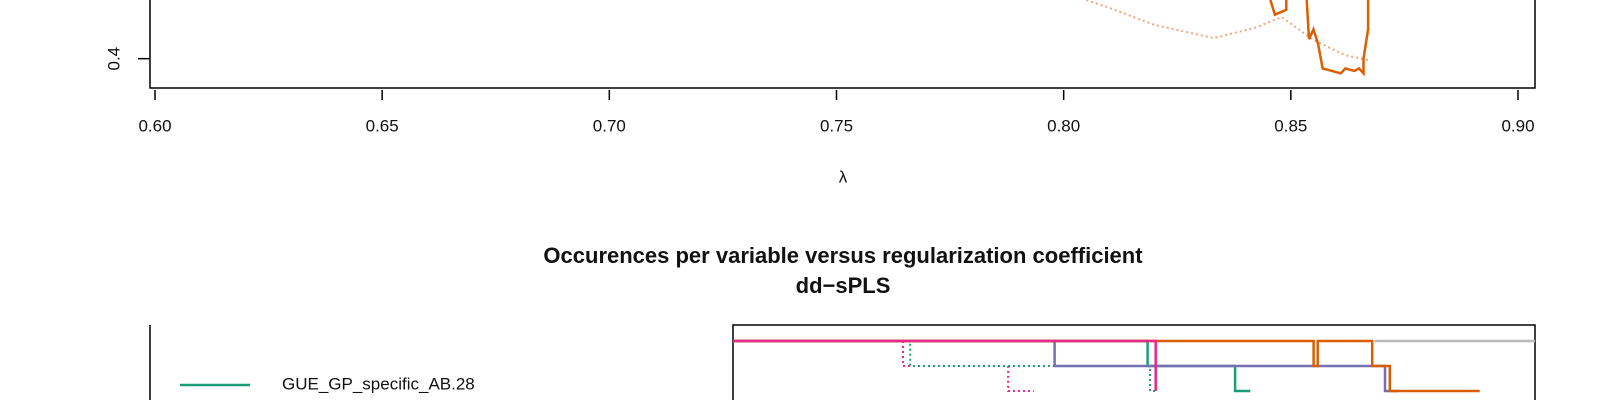  Describe the element at coordinates (1517, 125) in the screenshot. I see `x-tick-label: 0.90` at that location.